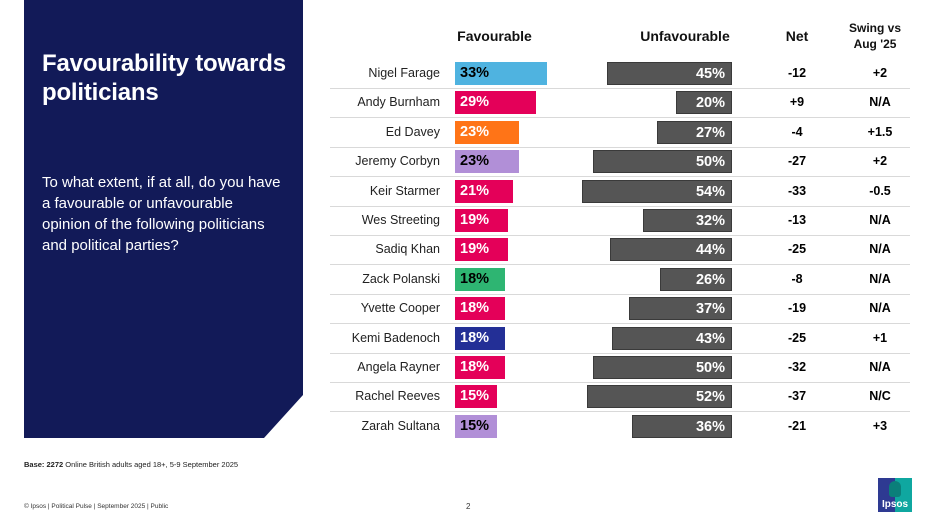  I want to click on logo-text: Ipsos, so click(895, 504).